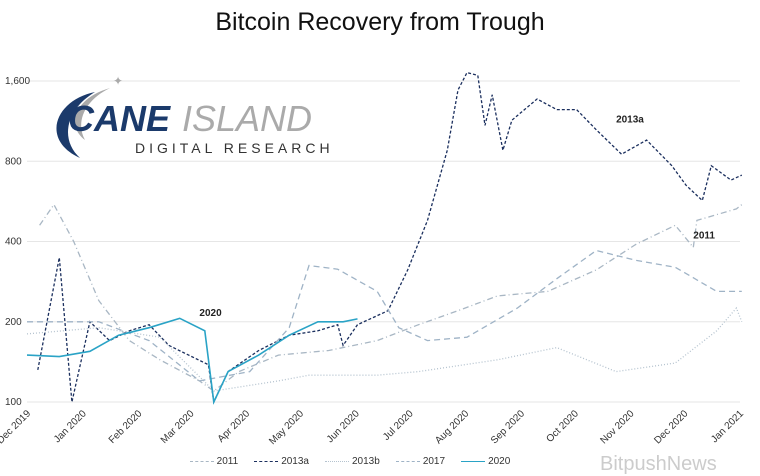  Describe the element at coordinates (17, 81) in the screenshot. I see `y-tick-label: 1,600` at that location.